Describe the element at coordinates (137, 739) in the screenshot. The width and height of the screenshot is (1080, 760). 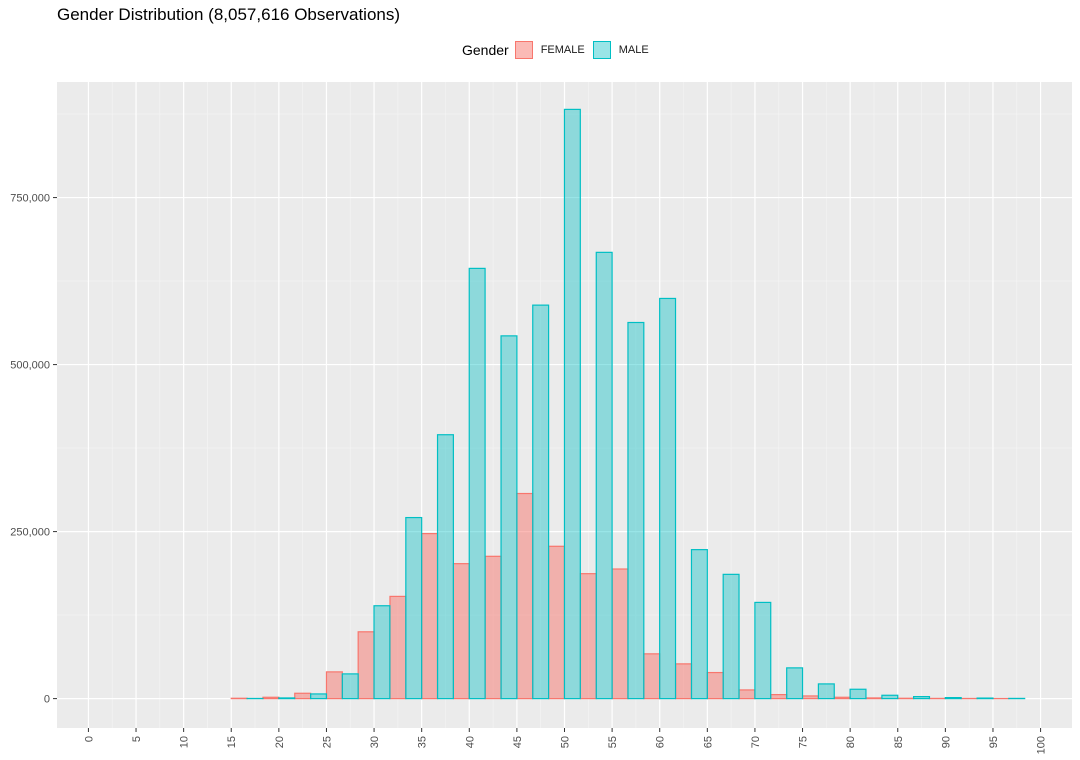
I see `x-tick-label: 5` at that location.